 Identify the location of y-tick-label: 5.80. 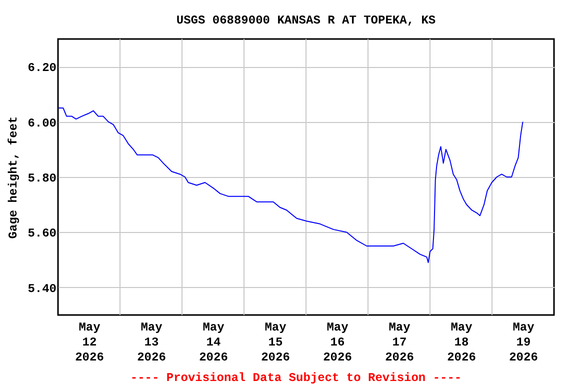
(42, 179).